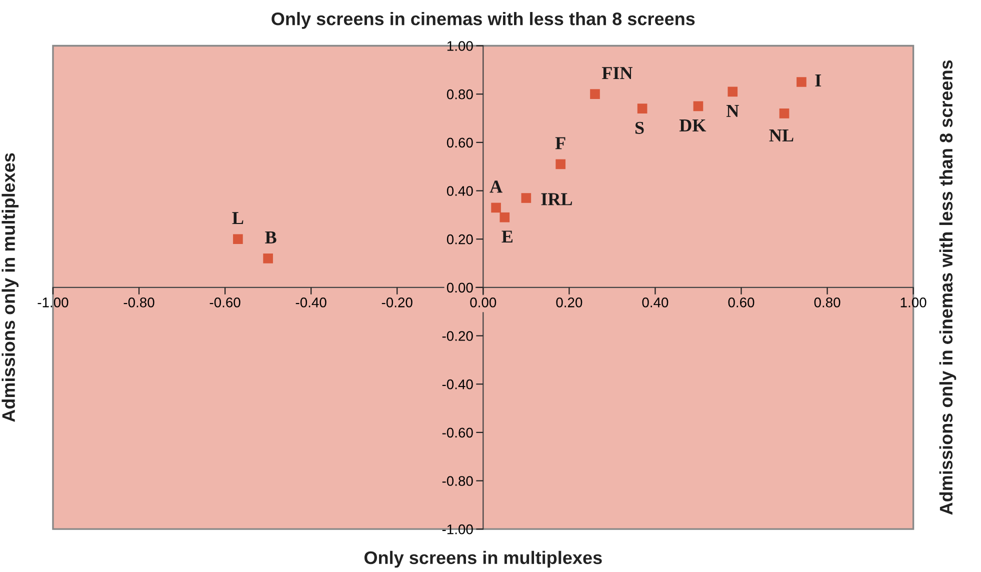 The width and height of the screenshot is (981, 572). What do you see at coordinates (457, 384) in the screenshot?
I see `y-tick-label: -0.40` at bounding box center [457, 384].